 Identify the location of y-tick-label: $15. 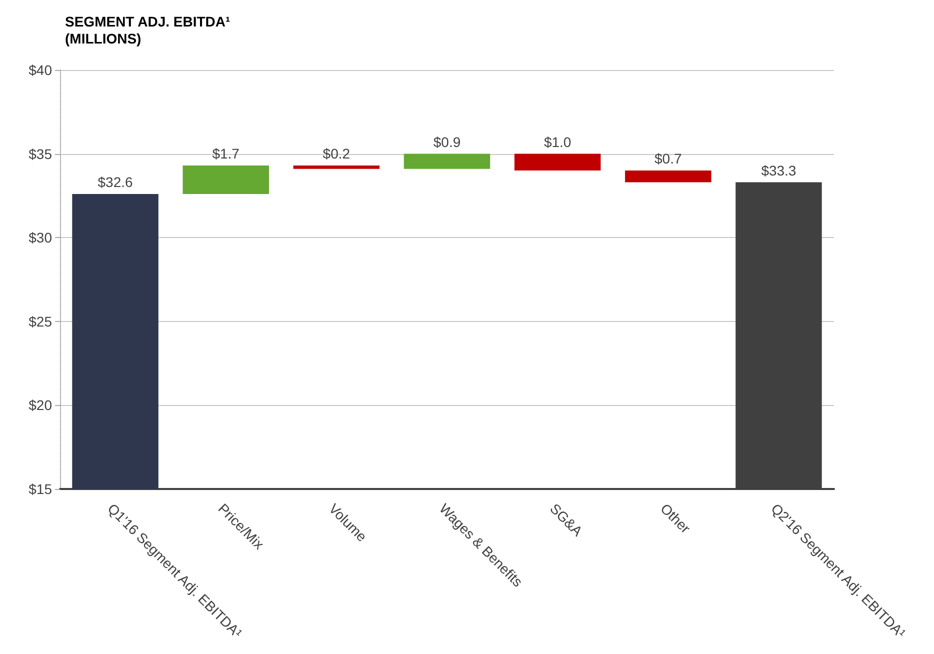
(40, 489).